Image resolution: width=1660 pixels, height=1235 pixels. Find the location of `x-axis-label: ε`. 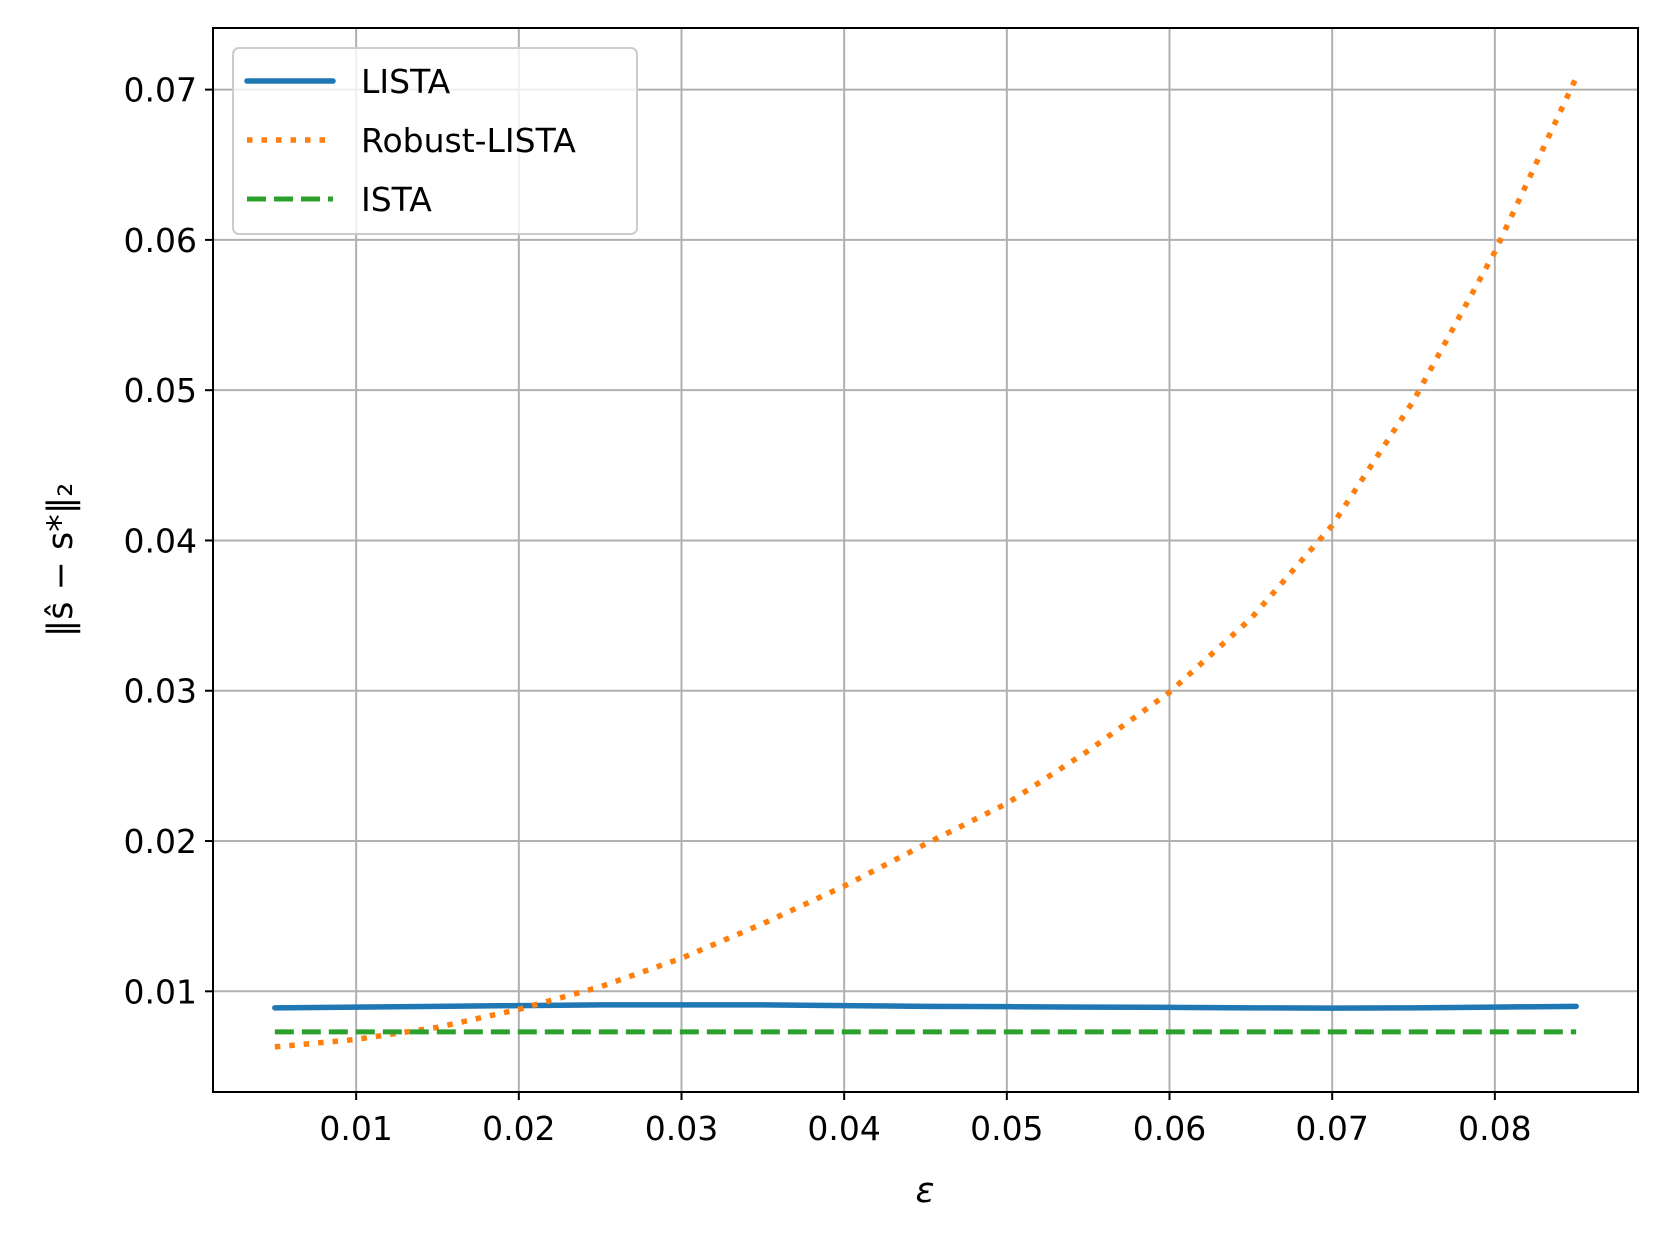

x-axis-label: ε is located at coordinates (925, 1191).